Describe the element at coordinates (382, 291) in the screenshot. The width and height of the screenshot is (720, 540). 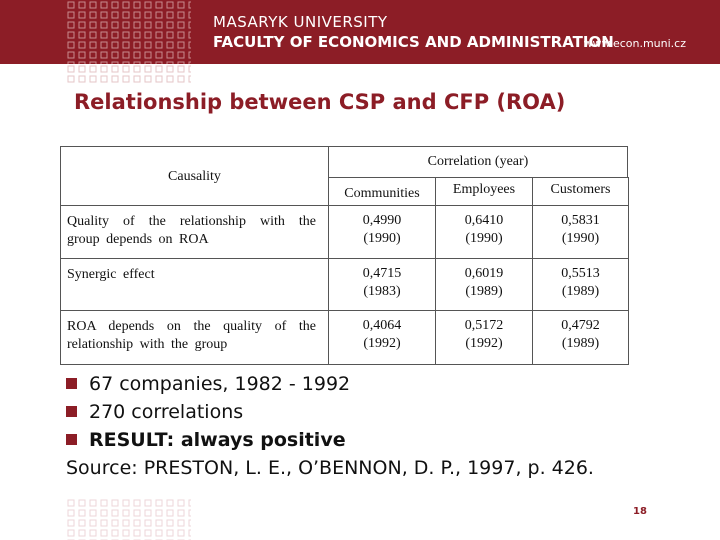
I see `cell-year: (1983)` at that location.